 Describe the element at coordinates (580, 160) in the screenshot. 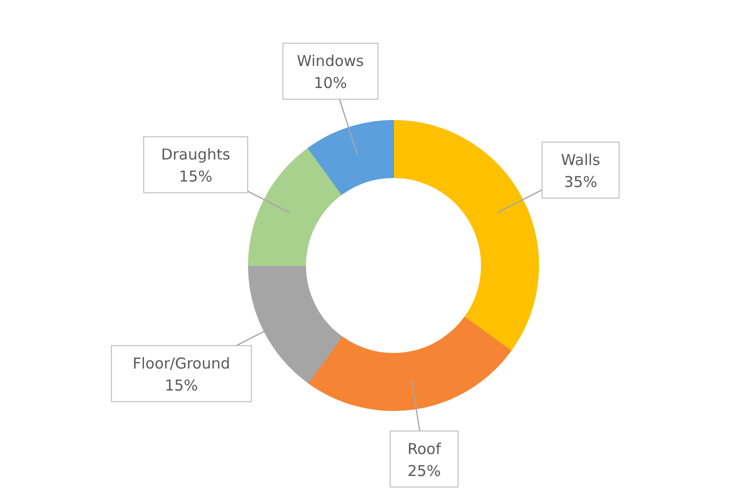

I see `slice-label: Walls` at that location.